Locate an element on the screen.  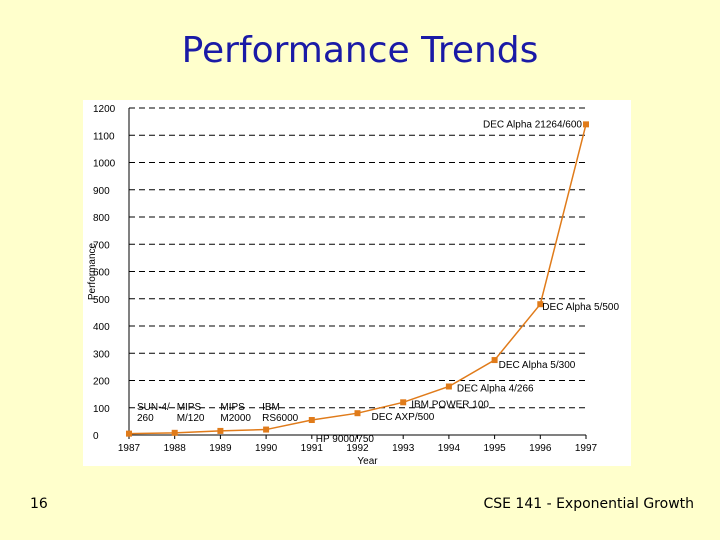
point-annotation: RS6000 is located at coordinates (280, 418).